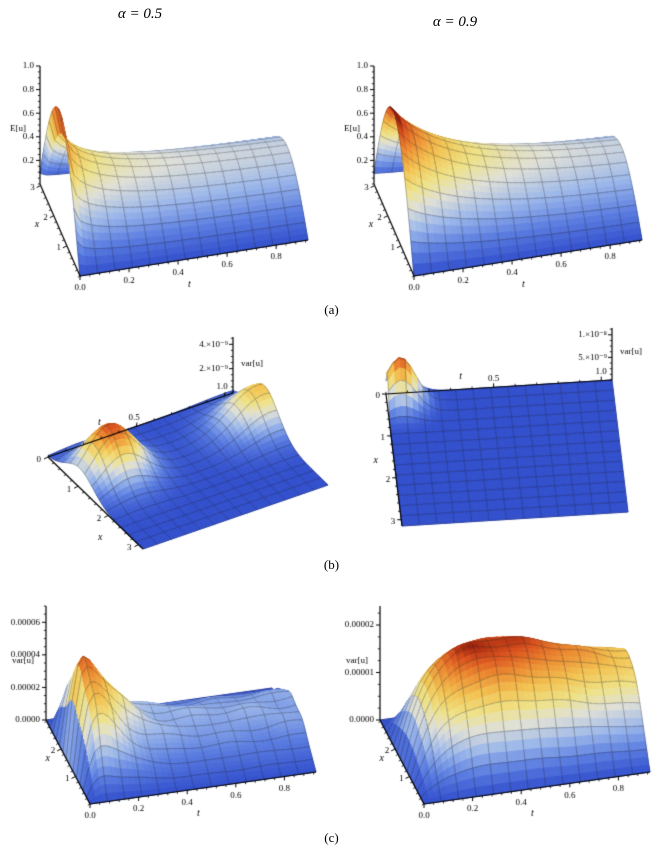 The image size is (663, 857). Describe the element at coordinates (183, 441) in the screenshot. I see `plot-var-top-alpha05-canvas` at that location.